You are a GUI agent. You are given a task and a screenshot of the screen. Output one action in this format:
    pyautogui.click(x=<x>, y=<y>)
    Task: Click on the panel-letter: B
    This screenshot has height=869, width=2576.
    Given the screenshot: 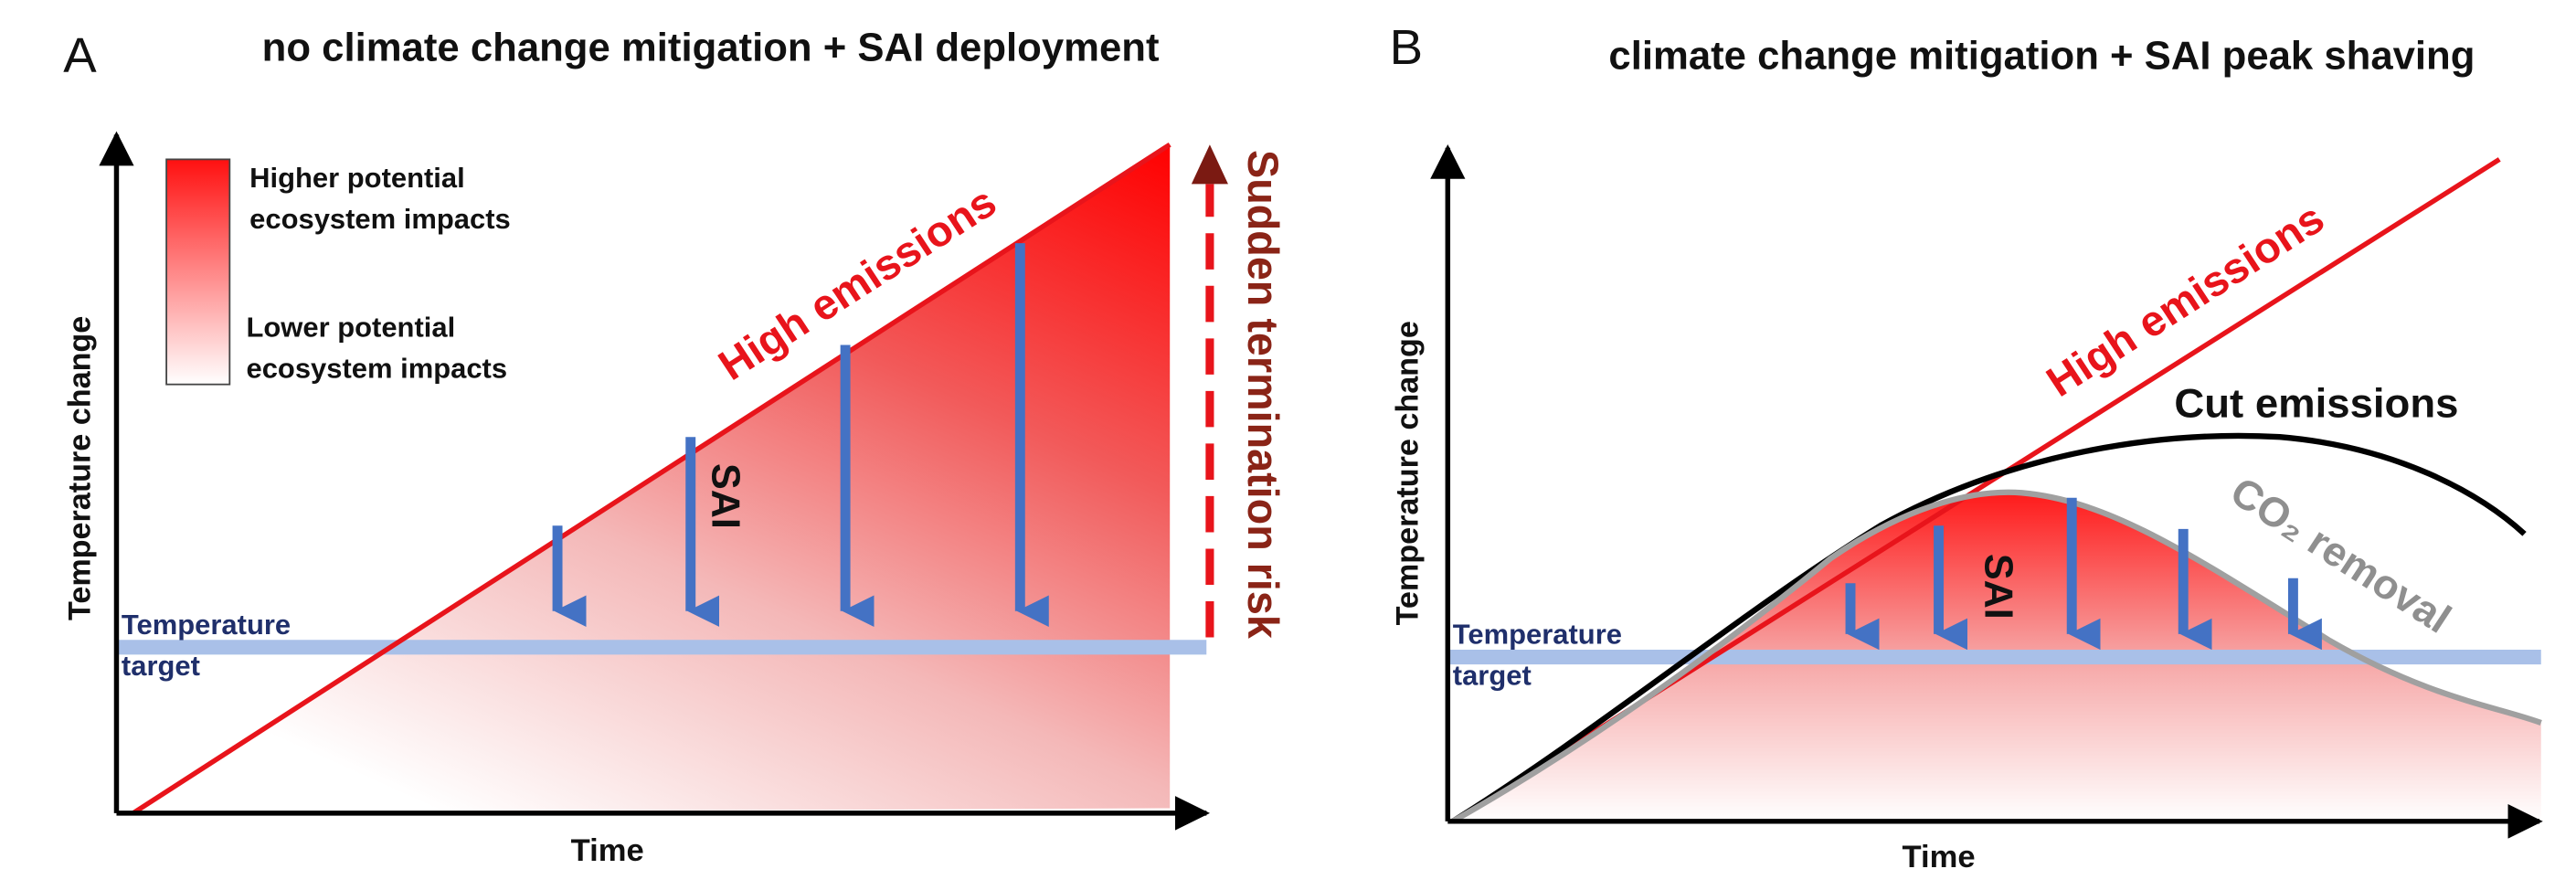 What is the action you would take?
    pyautogui.click(x=1406, y=47)
    